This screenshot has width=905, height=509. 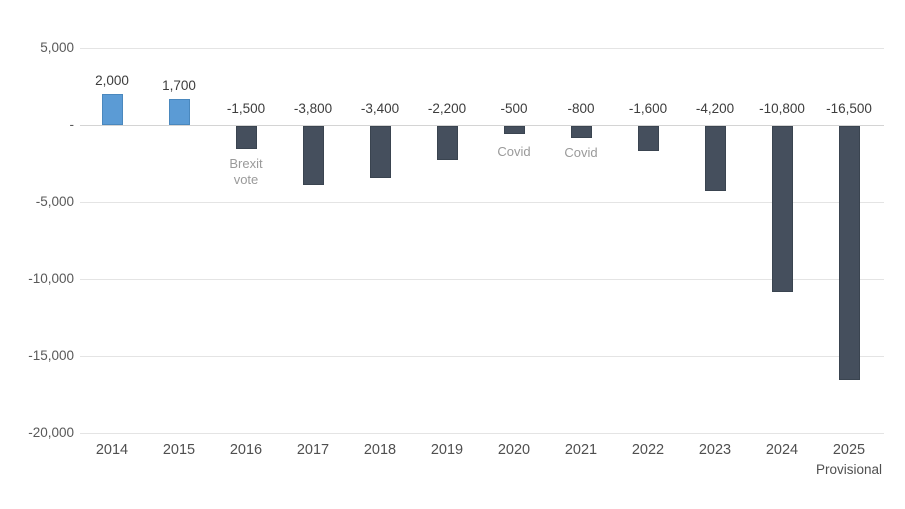 What do you see at coordinates (581, 132) in the screenshot?
I see `bar-2021` at bounding box center [581, 132].